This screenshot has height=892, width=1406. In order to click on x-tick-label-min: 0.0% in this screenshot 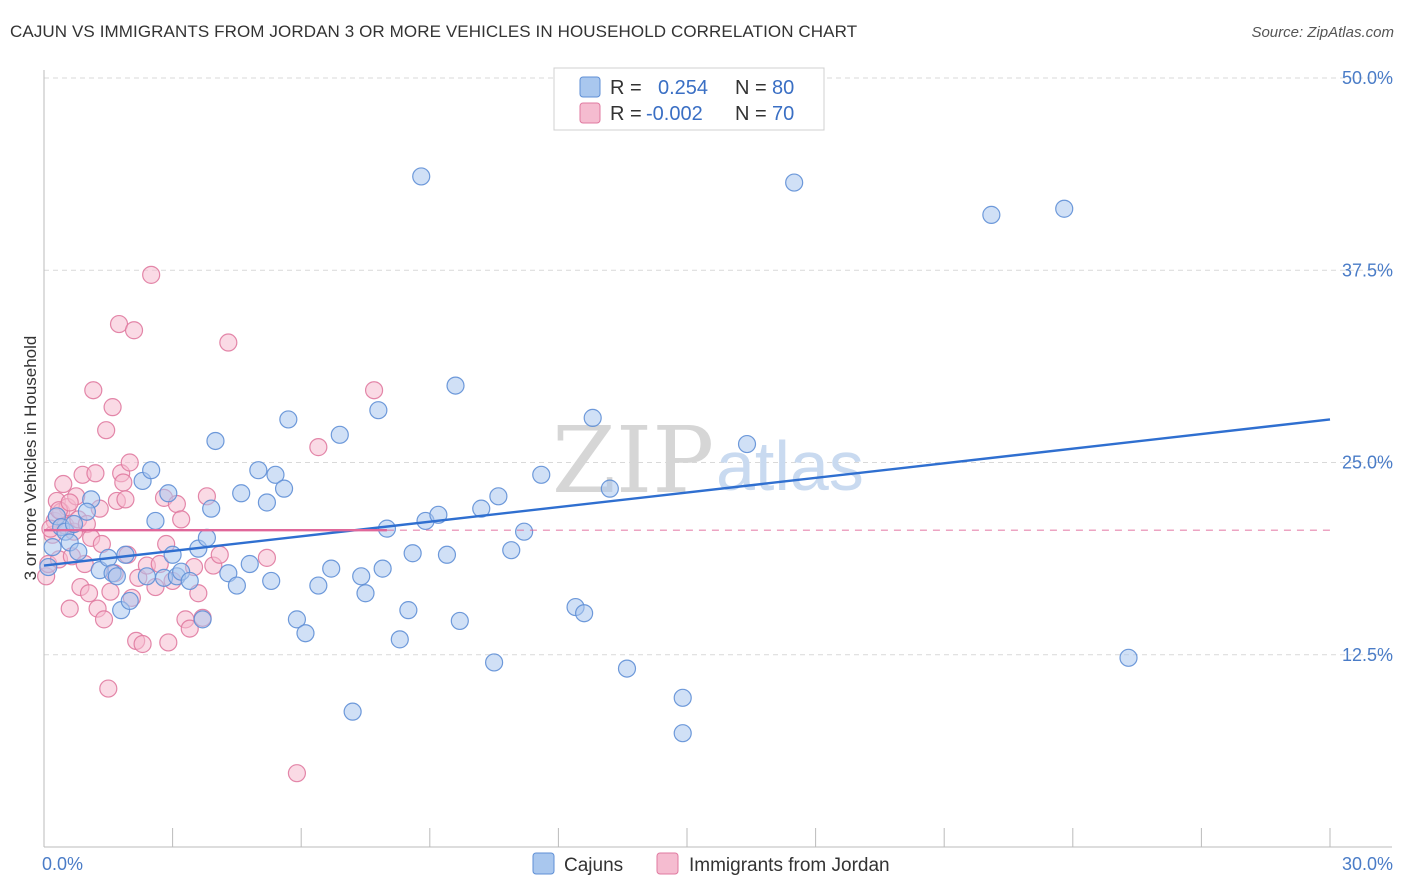, I will do `click(62, 864)`.